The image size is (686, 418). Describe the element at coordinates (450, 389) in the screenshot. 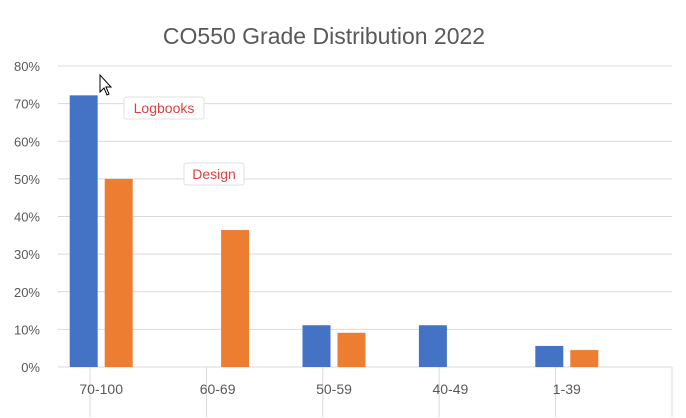

I see `x-category-label: 40-49` at that location.